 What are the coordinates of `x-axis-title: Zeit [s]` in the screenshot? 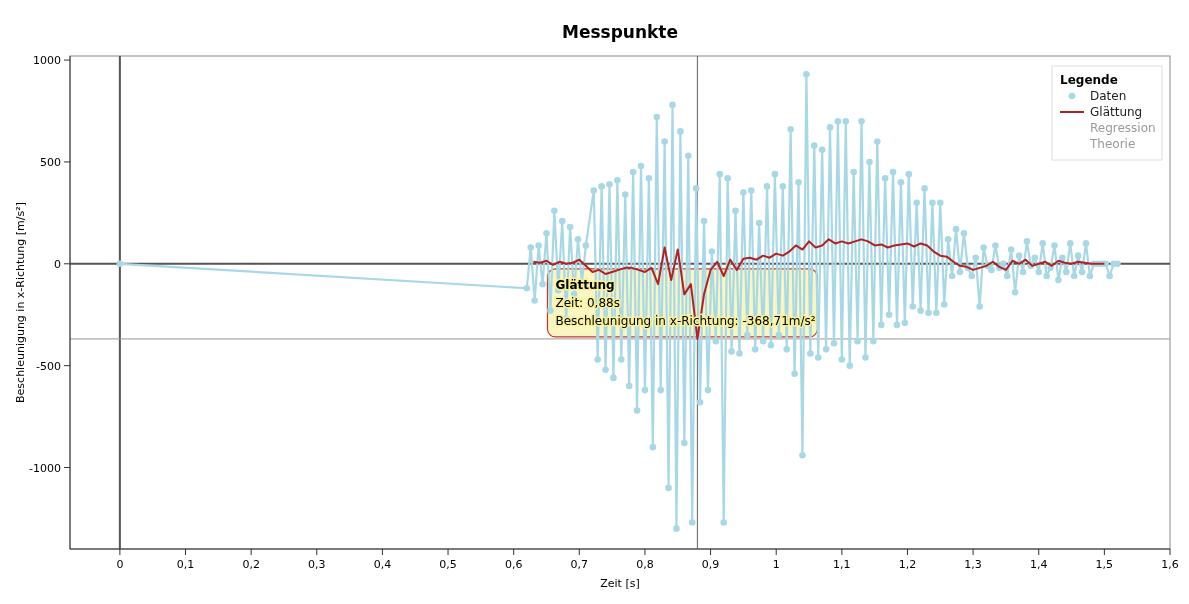 It's located at (620, 583).